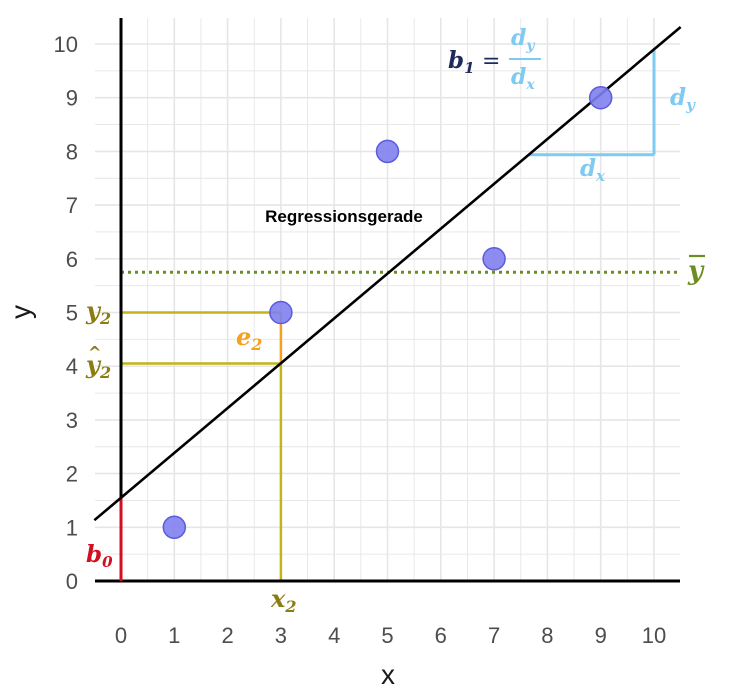 The height and width of the screenshot is (696, 742). I want to click on slope-formula: b1 = dy dx, so click(494, 59).